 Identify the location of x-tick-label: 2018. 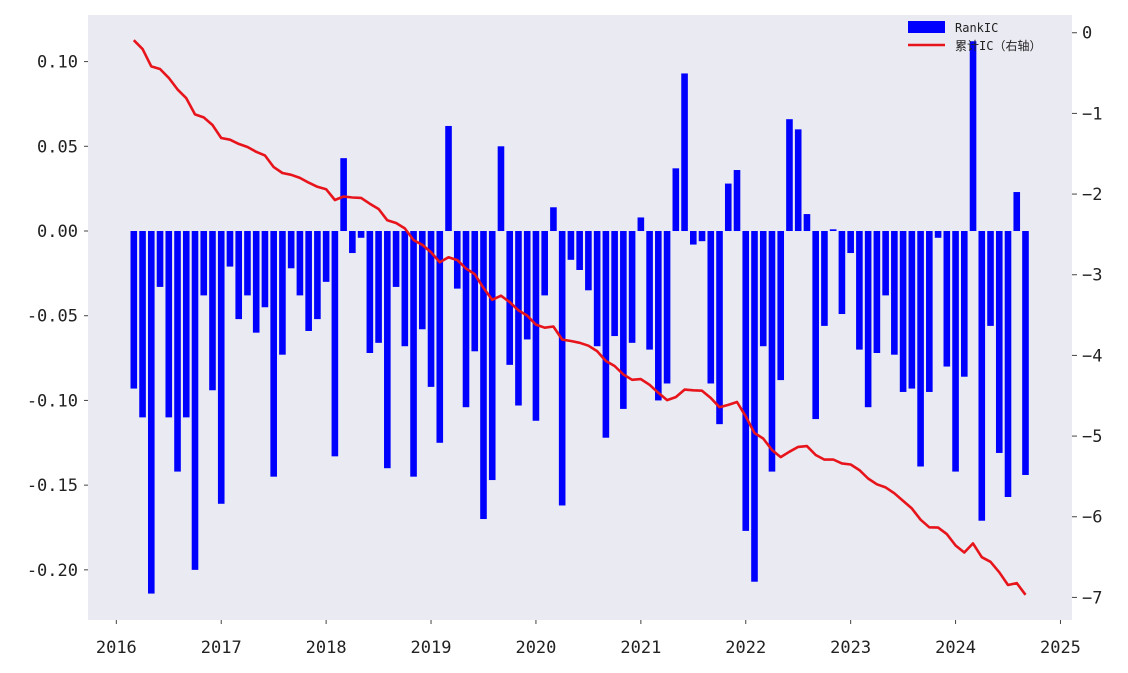
(326, 648).